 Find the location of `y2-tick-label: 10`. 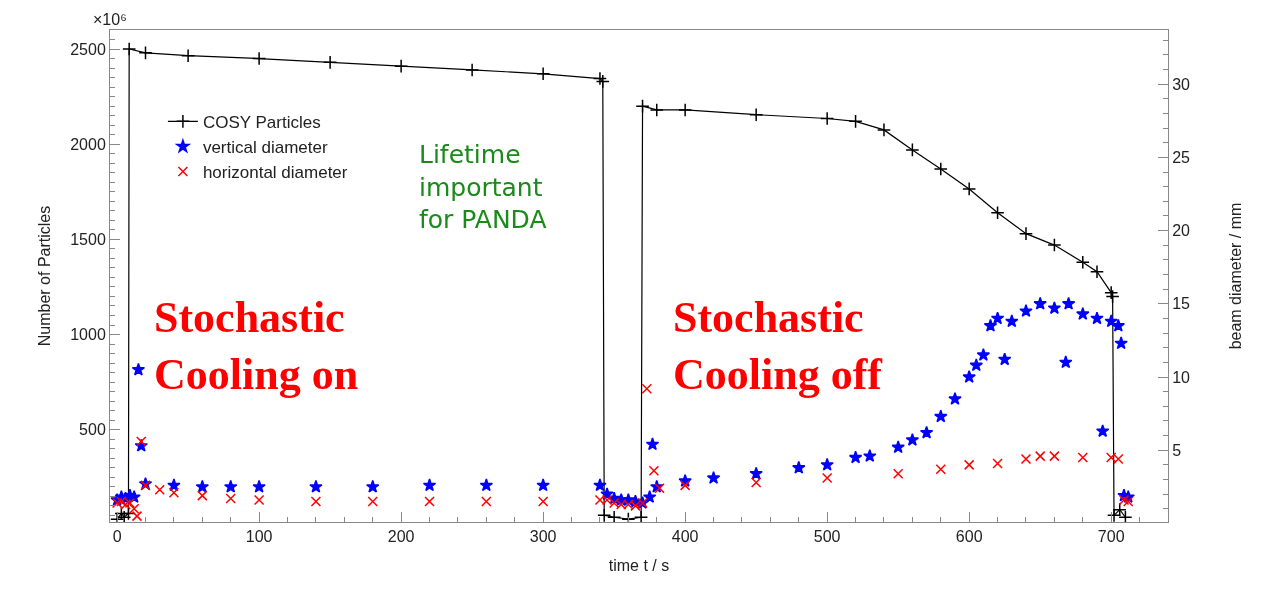

y2-tick-label: 10 is located at coordinates (1181, 377).